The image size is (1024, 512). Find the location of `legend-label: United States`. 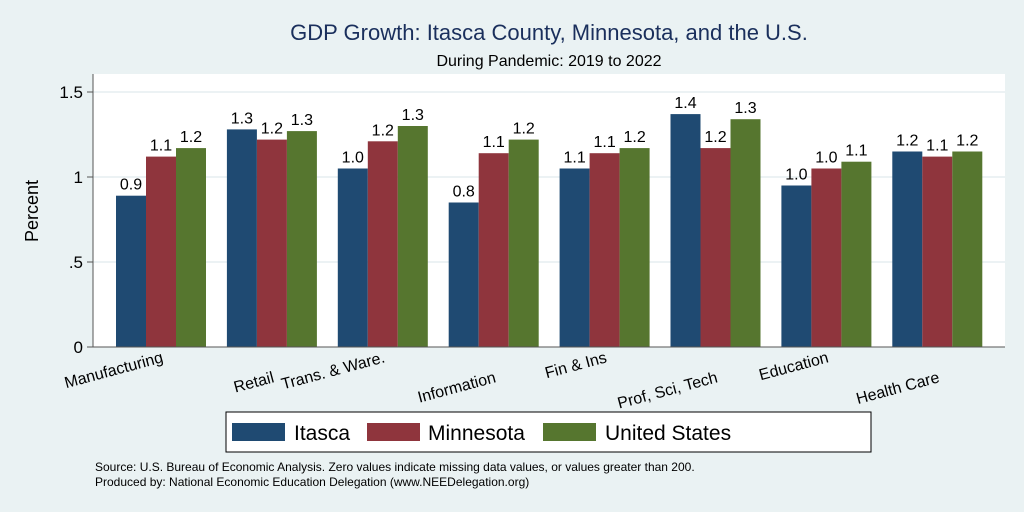

legend-label: United States is located at coordinates (668, 433).